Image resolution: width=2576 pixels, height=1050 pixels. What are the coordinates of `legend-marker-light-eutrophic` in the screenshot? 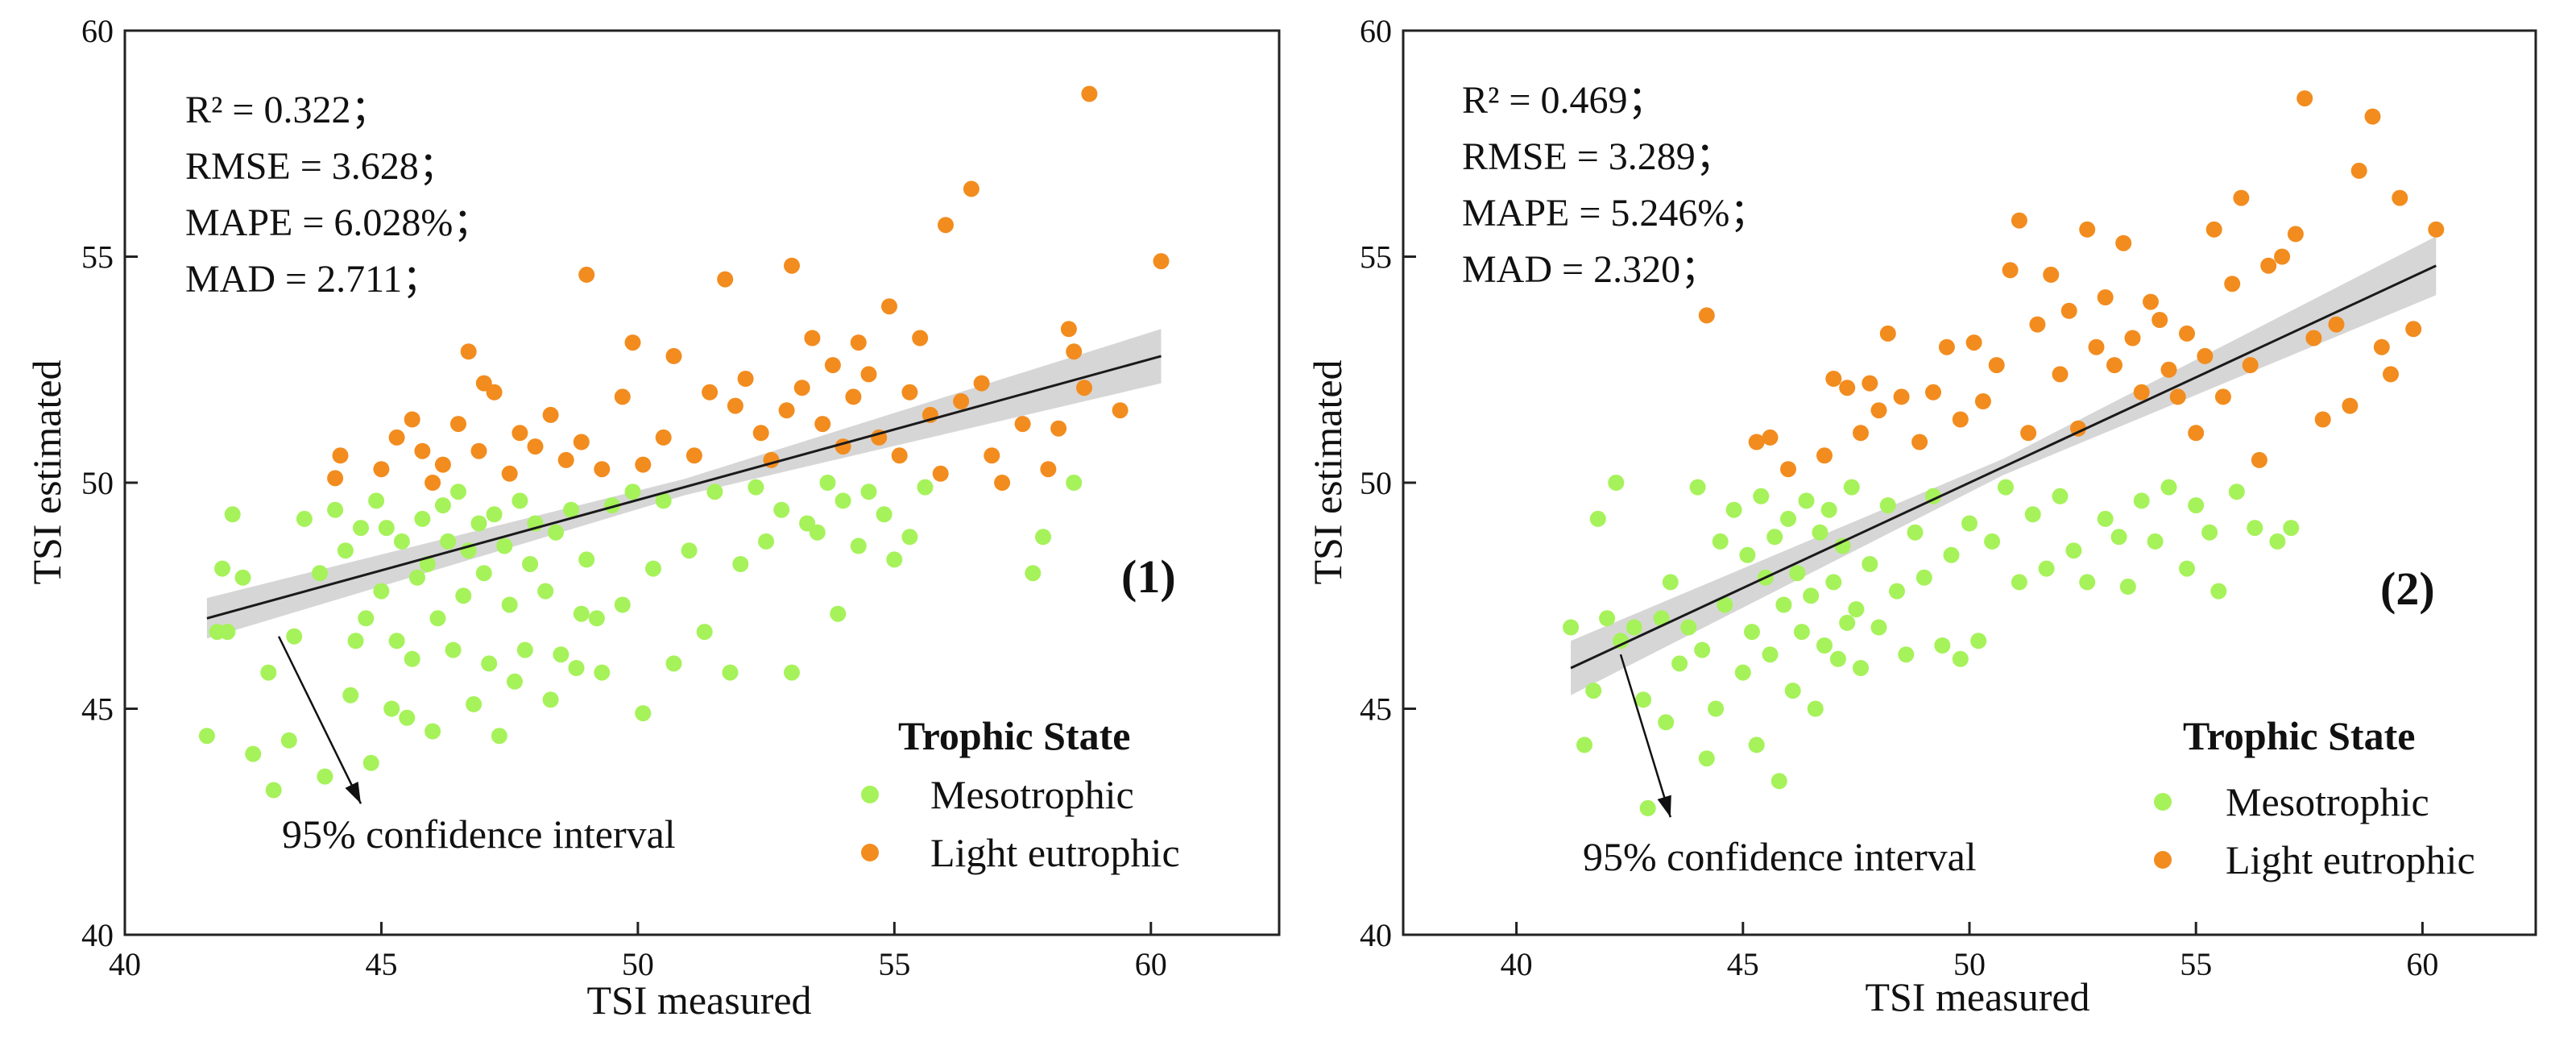 It's located at (2163, 860).